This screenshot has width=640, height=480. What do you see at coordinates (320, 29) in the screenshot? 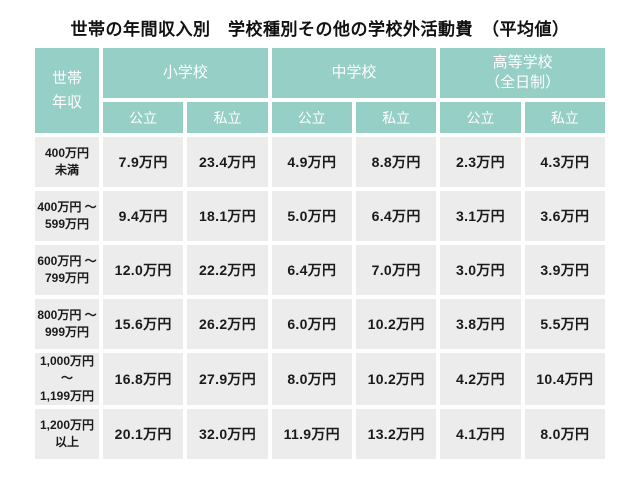
I see `page-title: 世帯の年間収入別 学校種別その他の学校外活動費 （平均値）` at bounding box center [320, 29].